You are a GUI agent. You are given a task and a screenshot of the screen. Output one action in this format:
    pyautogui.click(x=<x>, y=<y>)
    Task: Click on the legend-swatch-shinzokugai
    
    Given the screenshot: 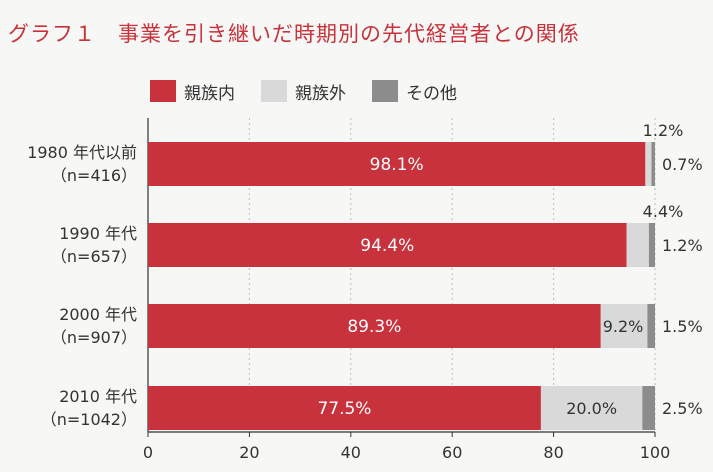 What is the action you would take?
    pyautogui.click(x=274, y=91)
    